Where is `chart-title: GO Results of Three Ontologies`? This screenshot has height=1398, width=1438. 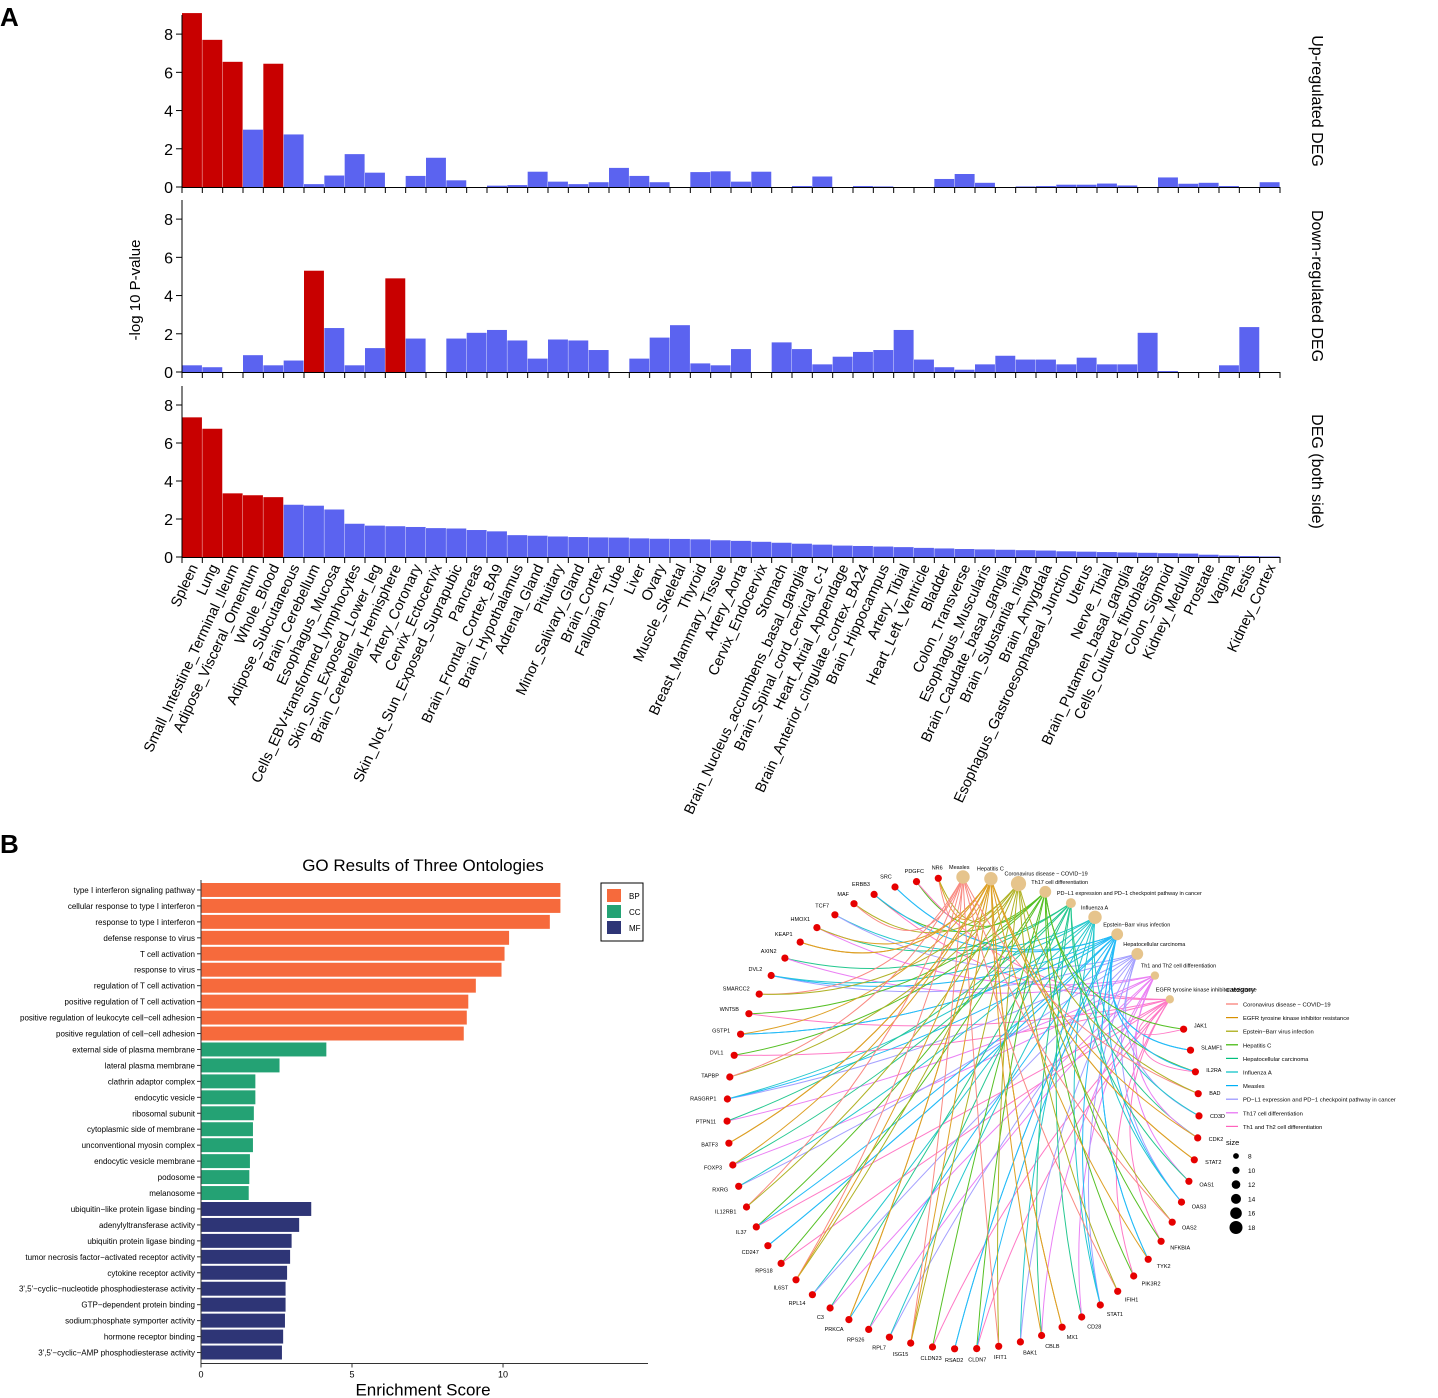 chart-title: GO Results of Three Ontologies is located at coordinates (423, 865).